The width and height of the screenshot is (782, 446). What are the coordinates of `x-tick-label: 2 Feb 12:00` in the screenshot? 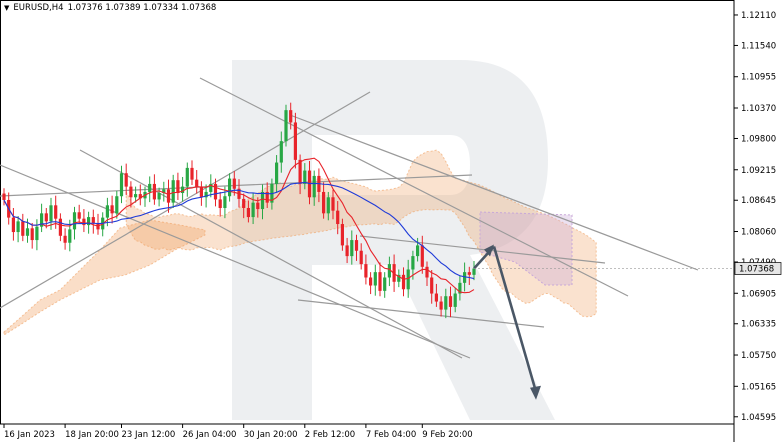 It's located at (330, 435).